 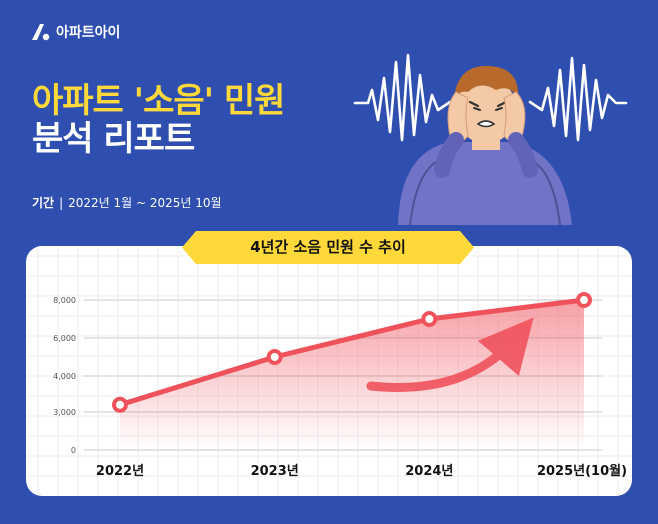 What do you see at coordinates (402, 97) in the screenshot?
I see `sound-wave-left-icon` at bounding box center [402, 97].